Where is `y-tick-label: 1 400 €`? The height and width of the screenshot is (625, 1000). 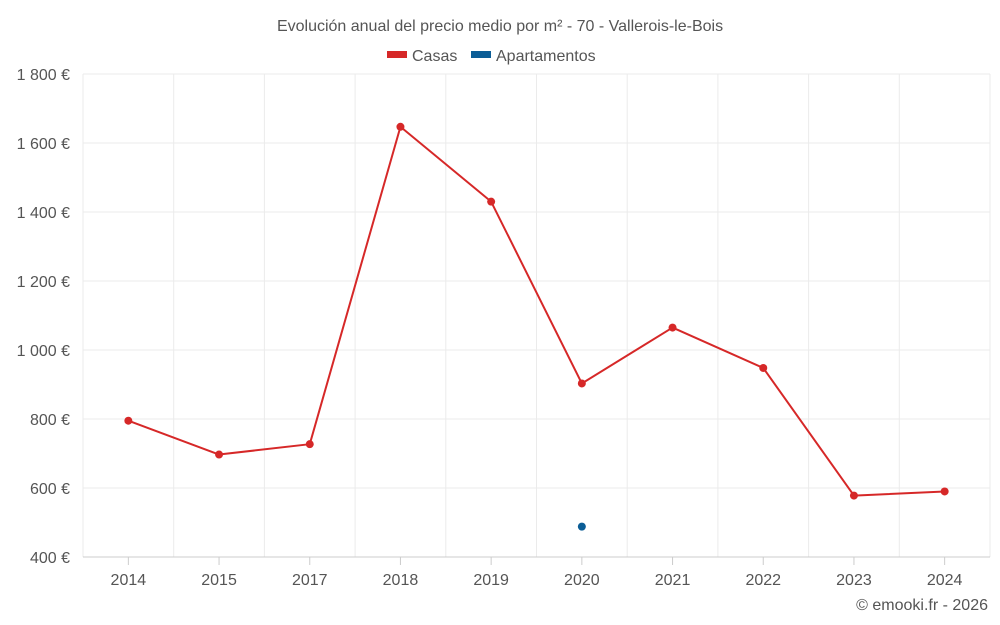
y-tick-label: 1 400 € is located at coordinates (43, 213).